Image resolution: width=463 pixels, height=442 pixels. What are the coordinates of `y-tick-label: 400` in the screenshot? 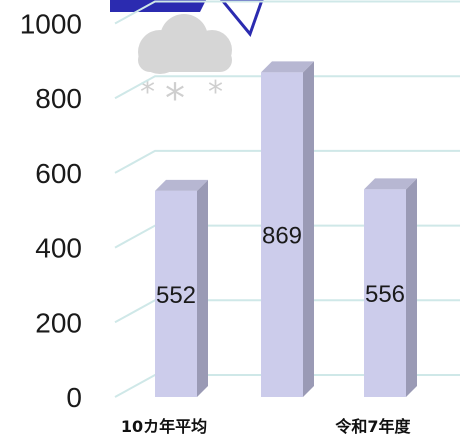 It's located at (58, 248).